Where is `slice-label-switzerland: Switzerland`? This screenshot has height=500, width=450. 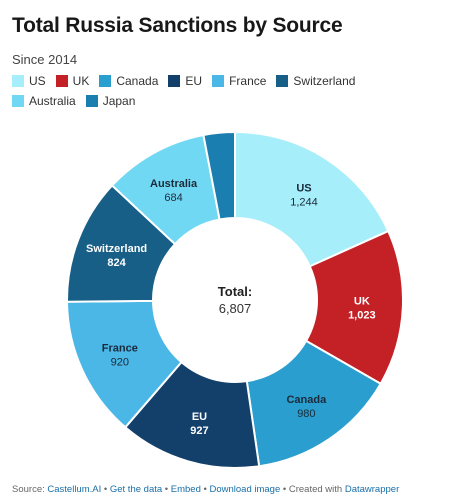 slice-label-switzerland: Switzerland is located at coordinates (116, 249).